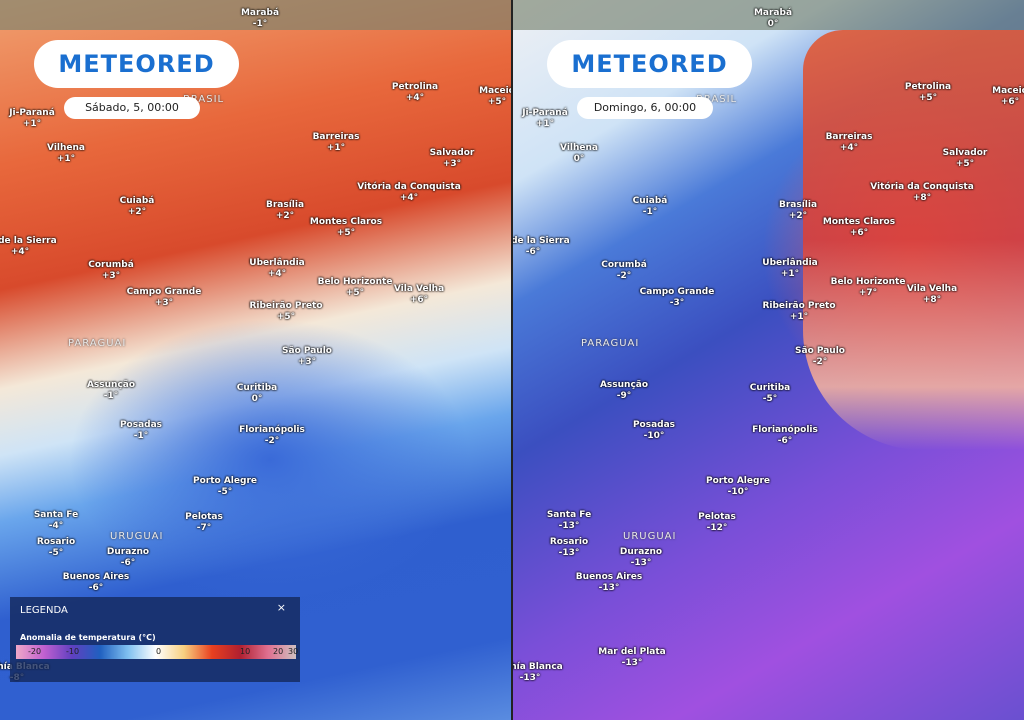 Image resolution: width=1024 pixels, height=720 pixels. What do you see at coordinates (677, 303) in the screenshot?
I see `city-value: -3°` at bounding box center [677, 303].